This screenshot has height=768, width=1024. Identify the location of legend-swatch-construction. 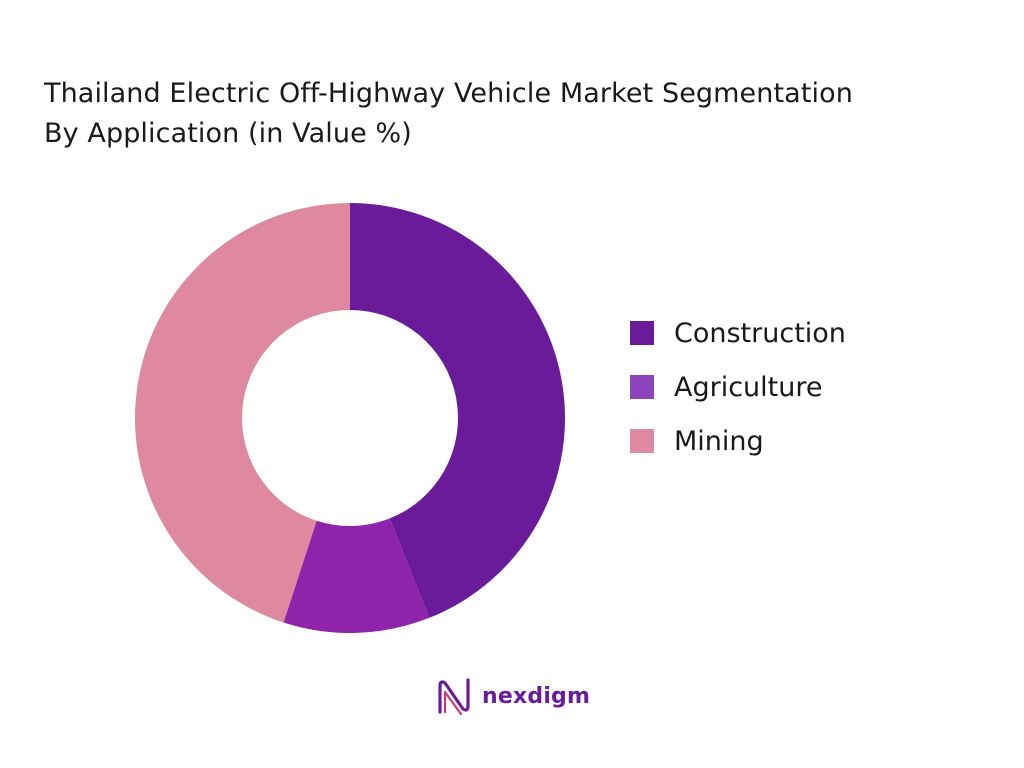
(642, 333).